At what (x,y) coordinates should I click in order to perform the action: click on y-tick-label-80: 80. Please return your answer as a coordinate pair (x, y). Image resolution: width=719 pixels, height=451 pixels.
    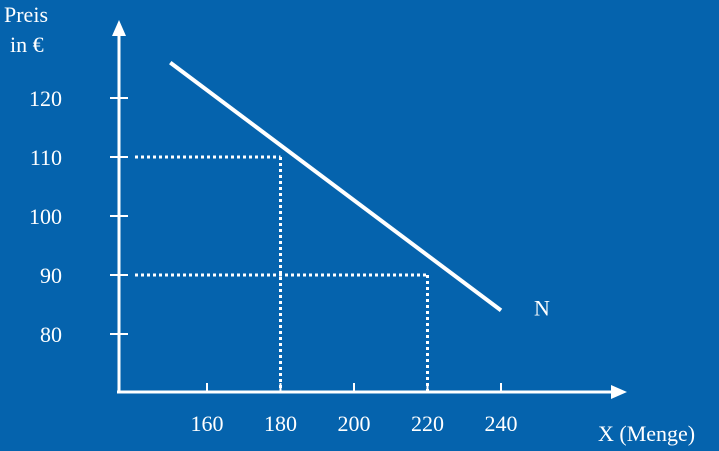
    Looking at the image, I should click on (51, 334).